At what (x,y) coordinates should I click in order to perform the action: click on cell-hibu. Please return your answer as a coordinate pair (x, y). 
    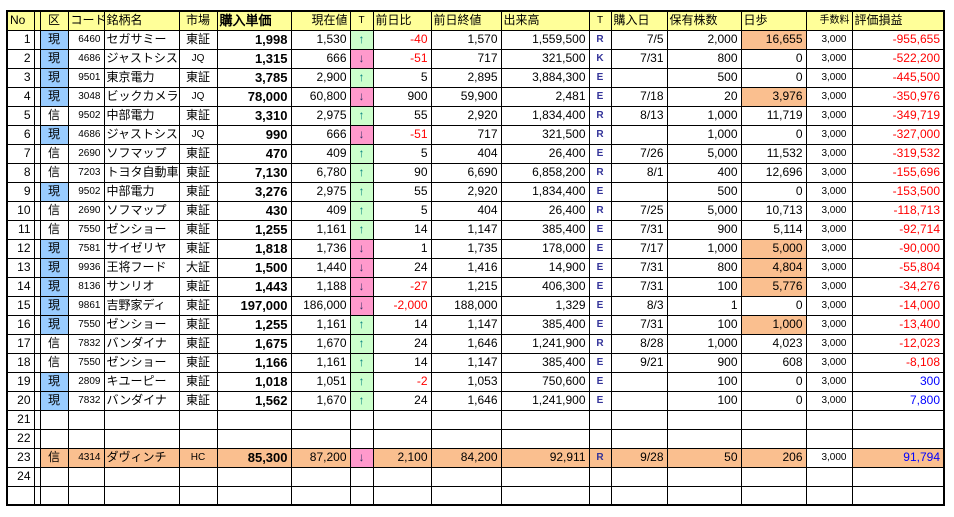
    Looking at the image, I should click on (773, 476).